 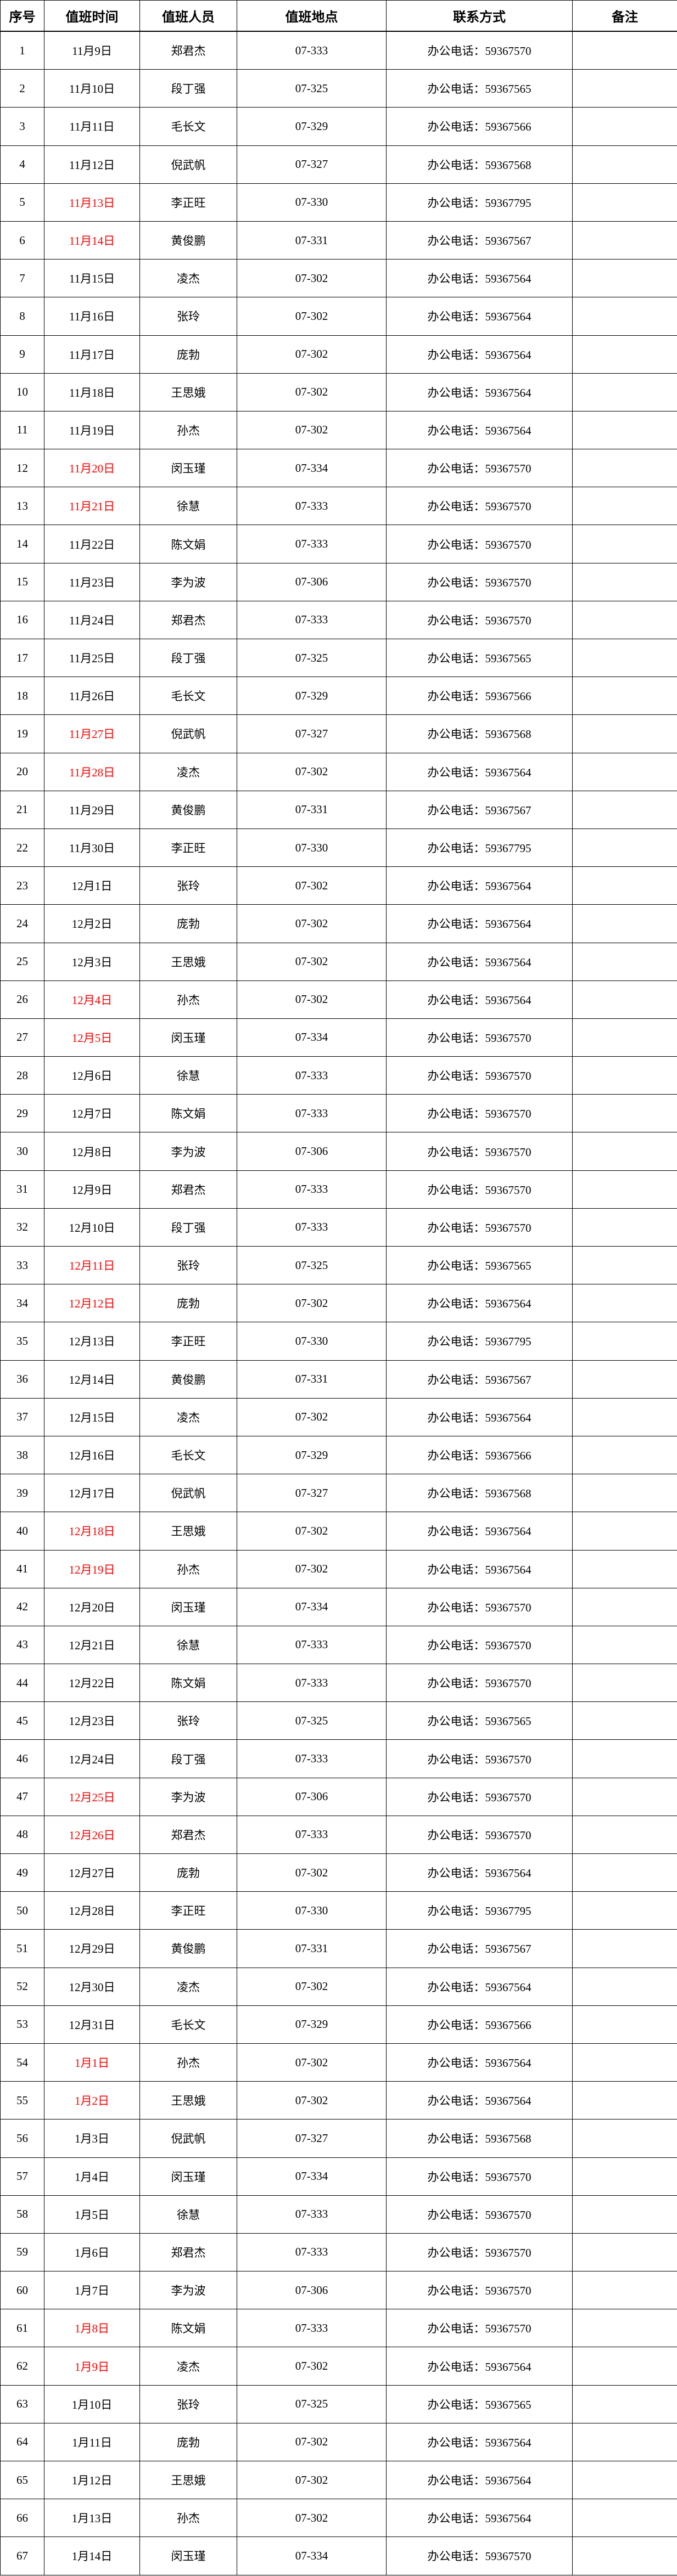 I want to click on row-number-cell: 12, so click(x=22, y=468).